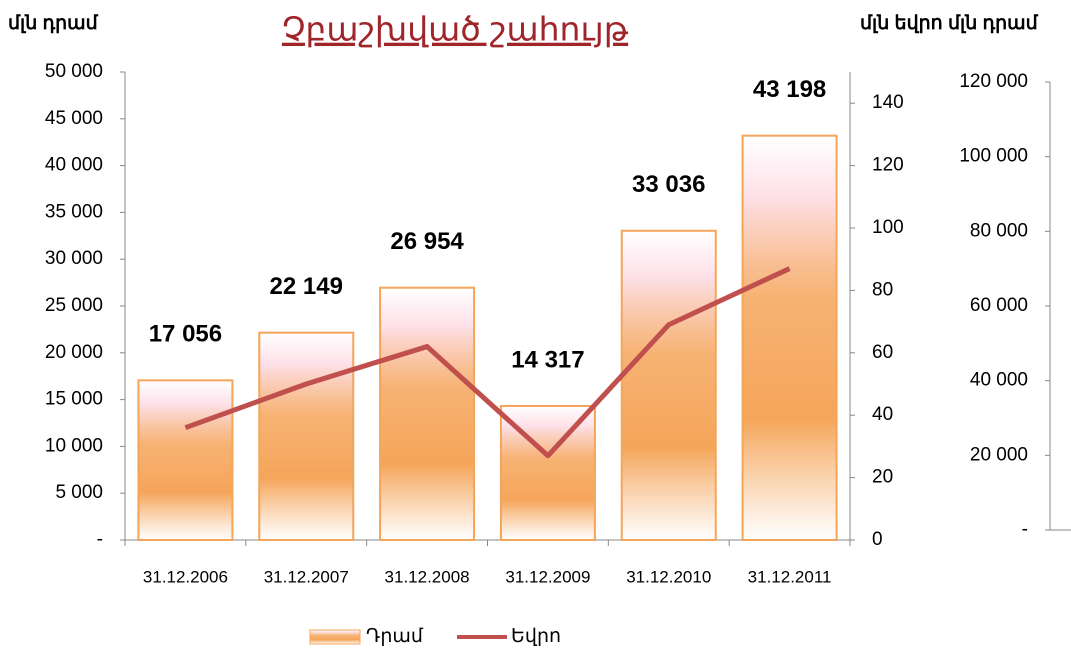  Describe the element at coordinates (547, 359) in the screenshot. I see `data-label: 14 317` at that location.